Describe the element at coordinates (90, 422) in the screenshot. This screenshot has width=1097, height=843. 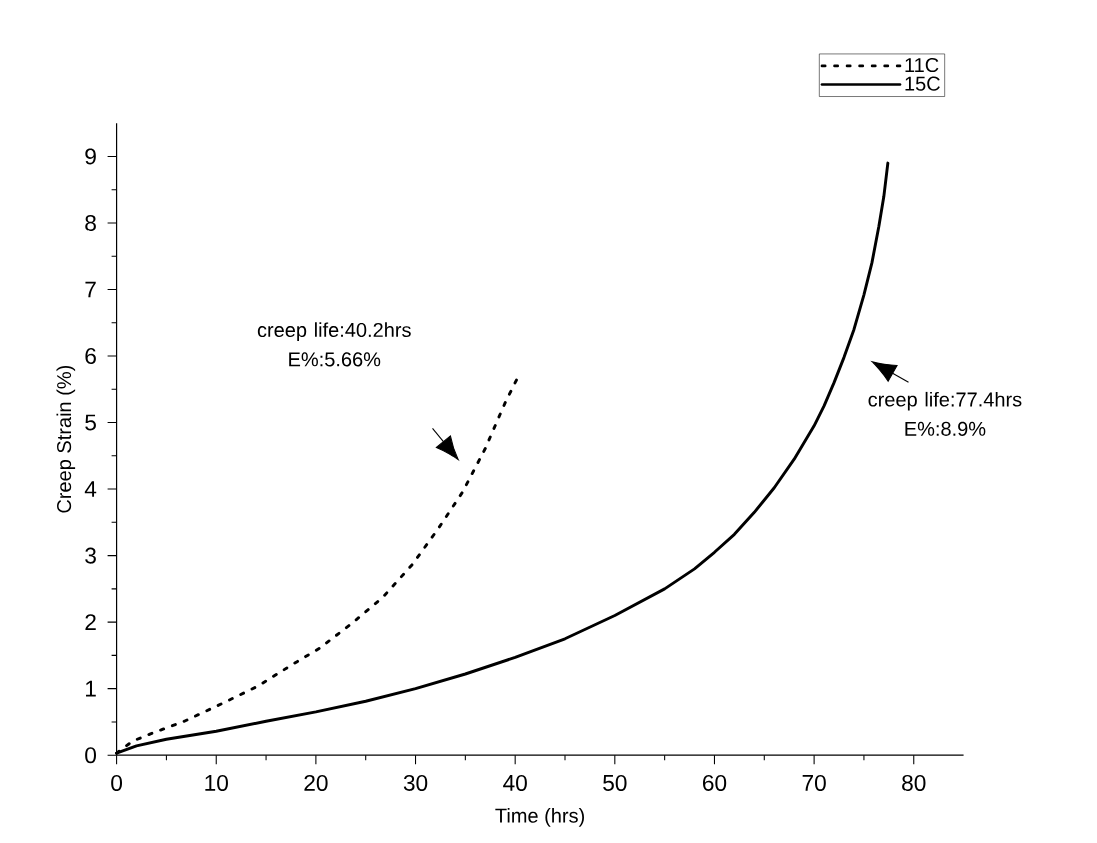
I see `y-tick-label: 5` at that location.